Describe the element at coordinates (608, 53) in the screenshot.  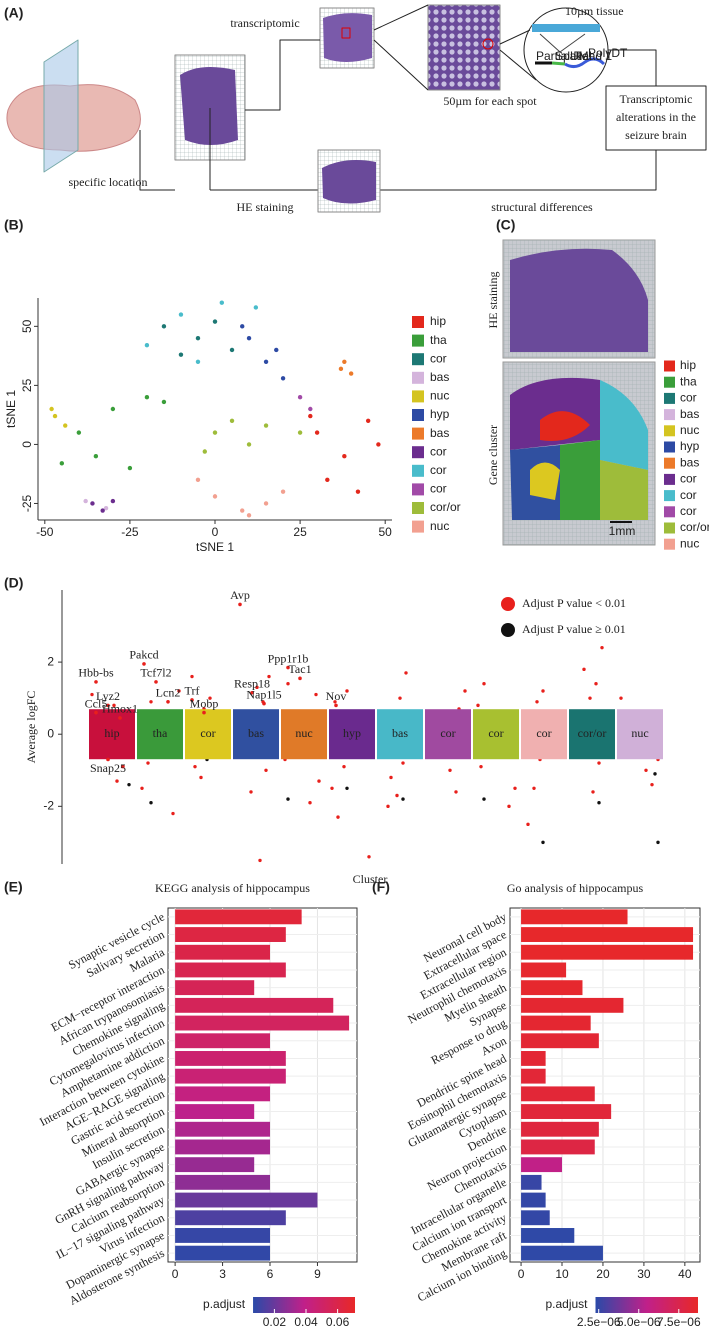
I see `bead-label: PolyDT` at that location.